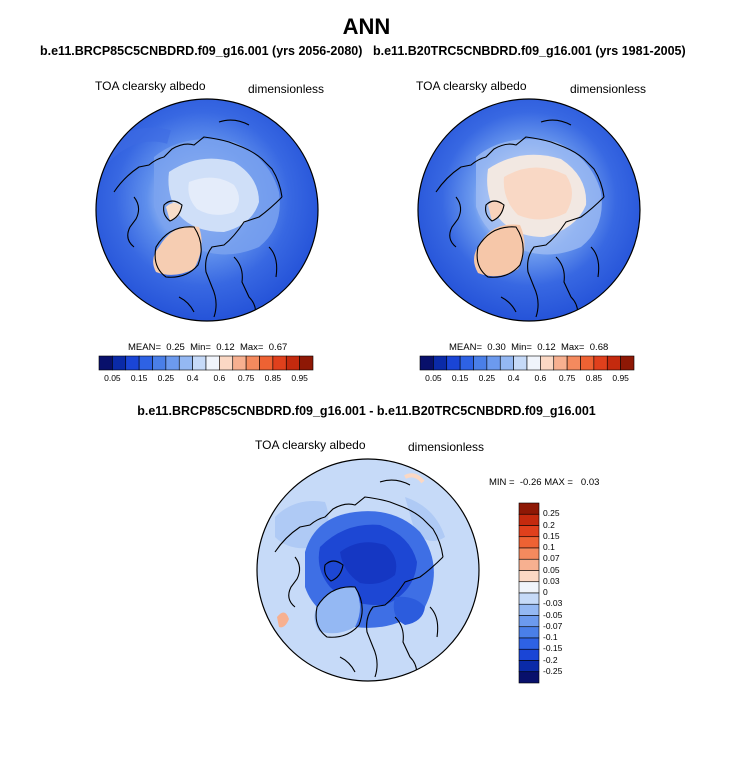  What do you see at coordinates (433, 378) in the screenshot?
I see `right-colorbar-tick-label: 0.05` at bounding box center [433, 378].